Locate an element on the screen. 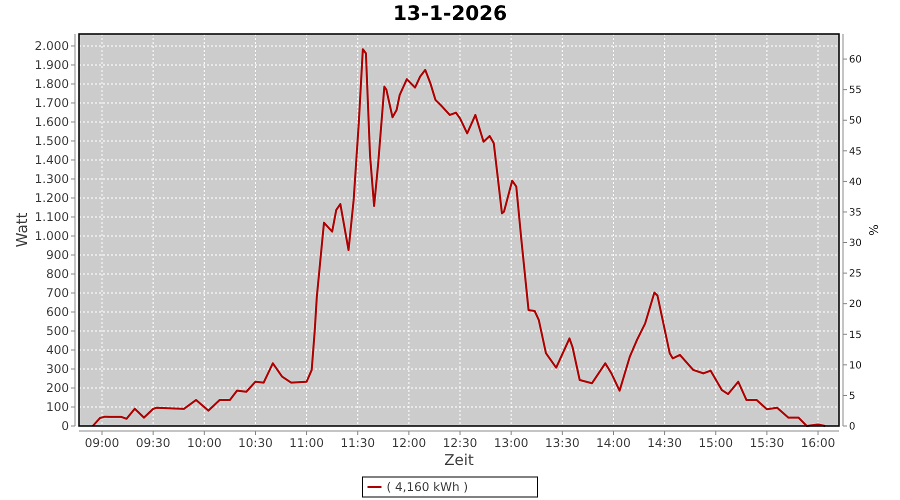 Image resolution: width=900 pixels, height=500 pixels. y2-axis-title: % is located at coordinates (874, 230).